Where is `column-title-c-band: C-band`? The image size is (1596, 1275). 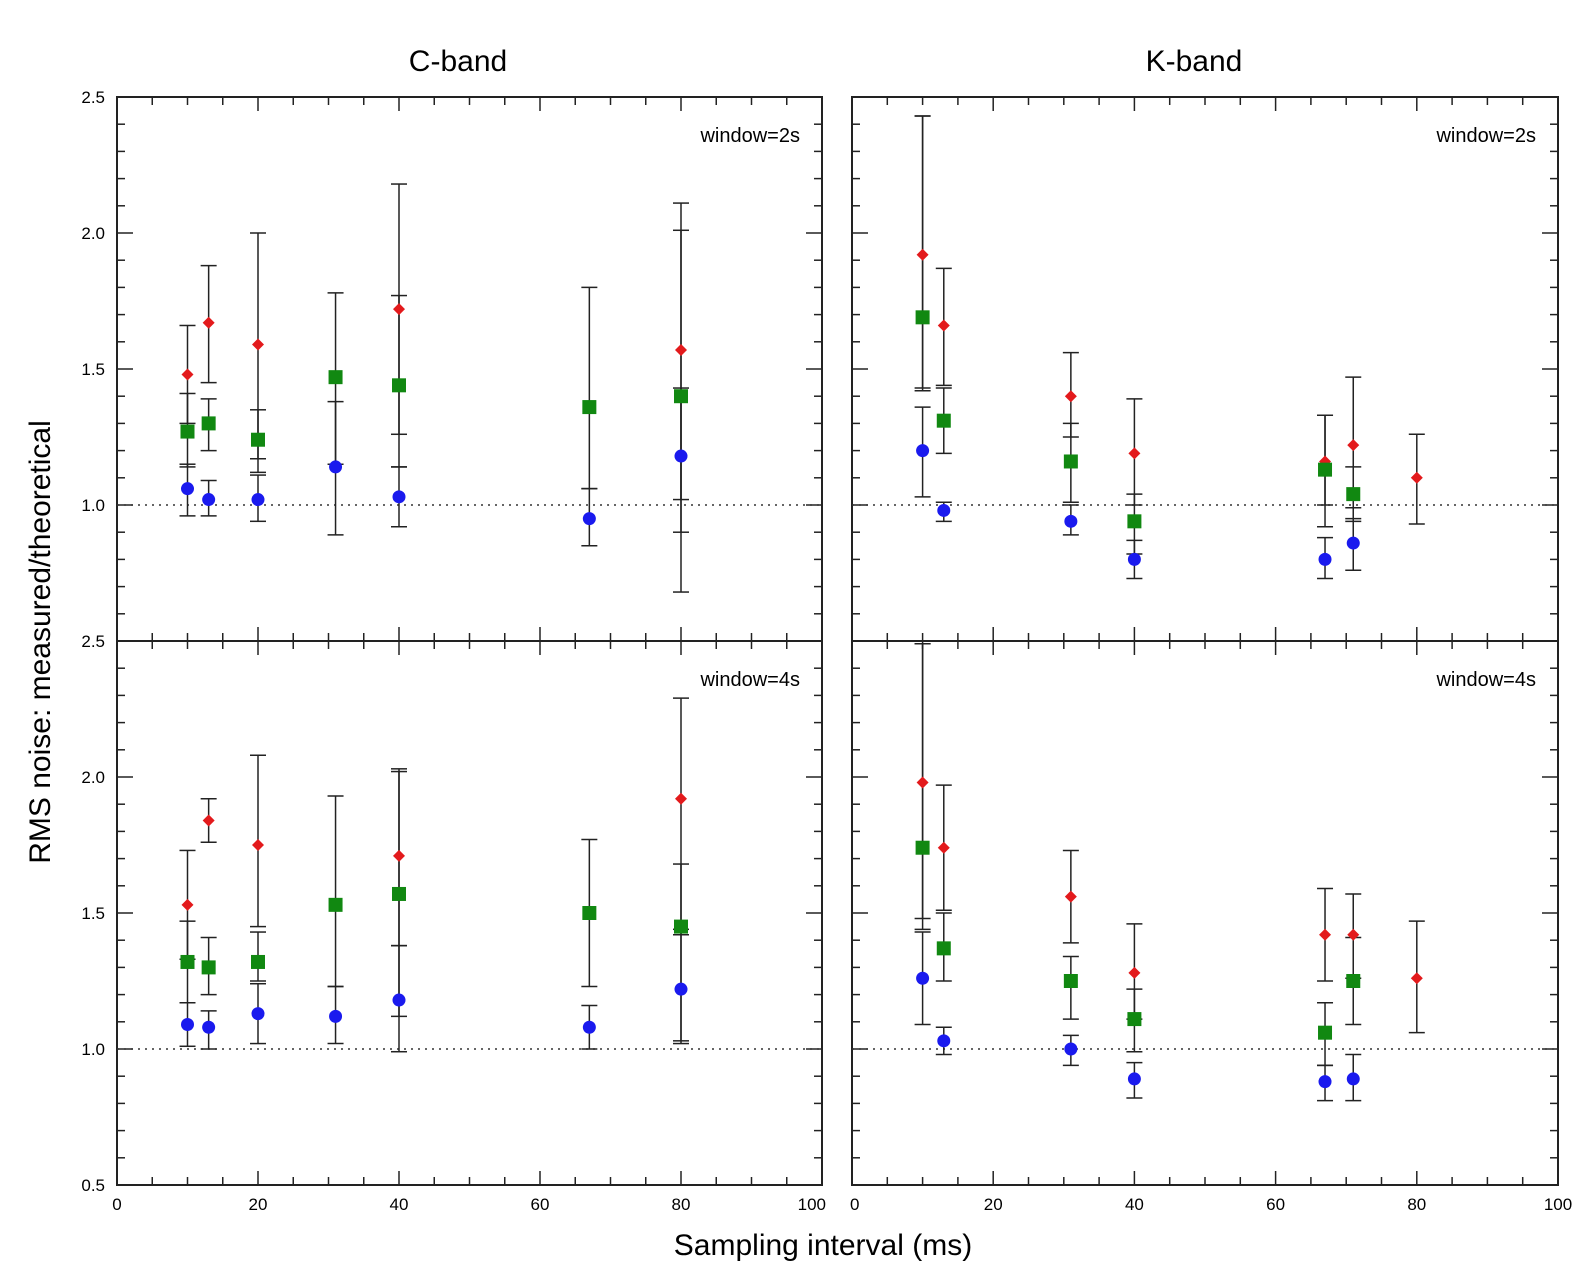 column-title-c-band: C-band is located at coordinates (458, 61).